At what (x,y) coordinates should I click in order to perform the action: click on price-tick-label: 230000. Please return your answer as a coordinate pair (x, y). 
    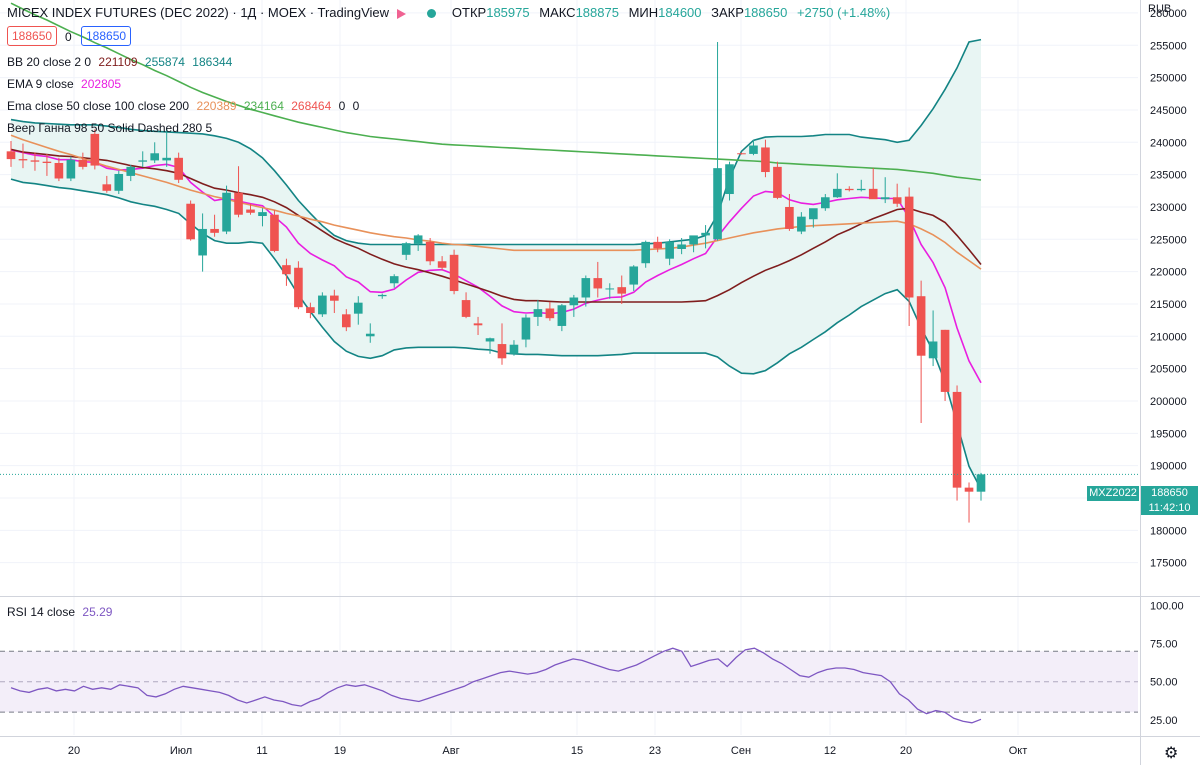
    Looking at the image, I should click on (1168, 208).